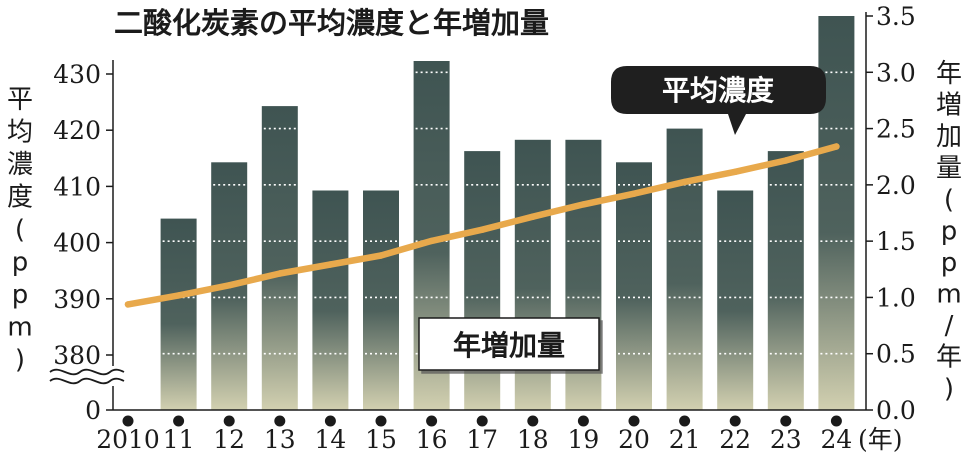  I want to click on x-axis-markers, so click(482, 421).